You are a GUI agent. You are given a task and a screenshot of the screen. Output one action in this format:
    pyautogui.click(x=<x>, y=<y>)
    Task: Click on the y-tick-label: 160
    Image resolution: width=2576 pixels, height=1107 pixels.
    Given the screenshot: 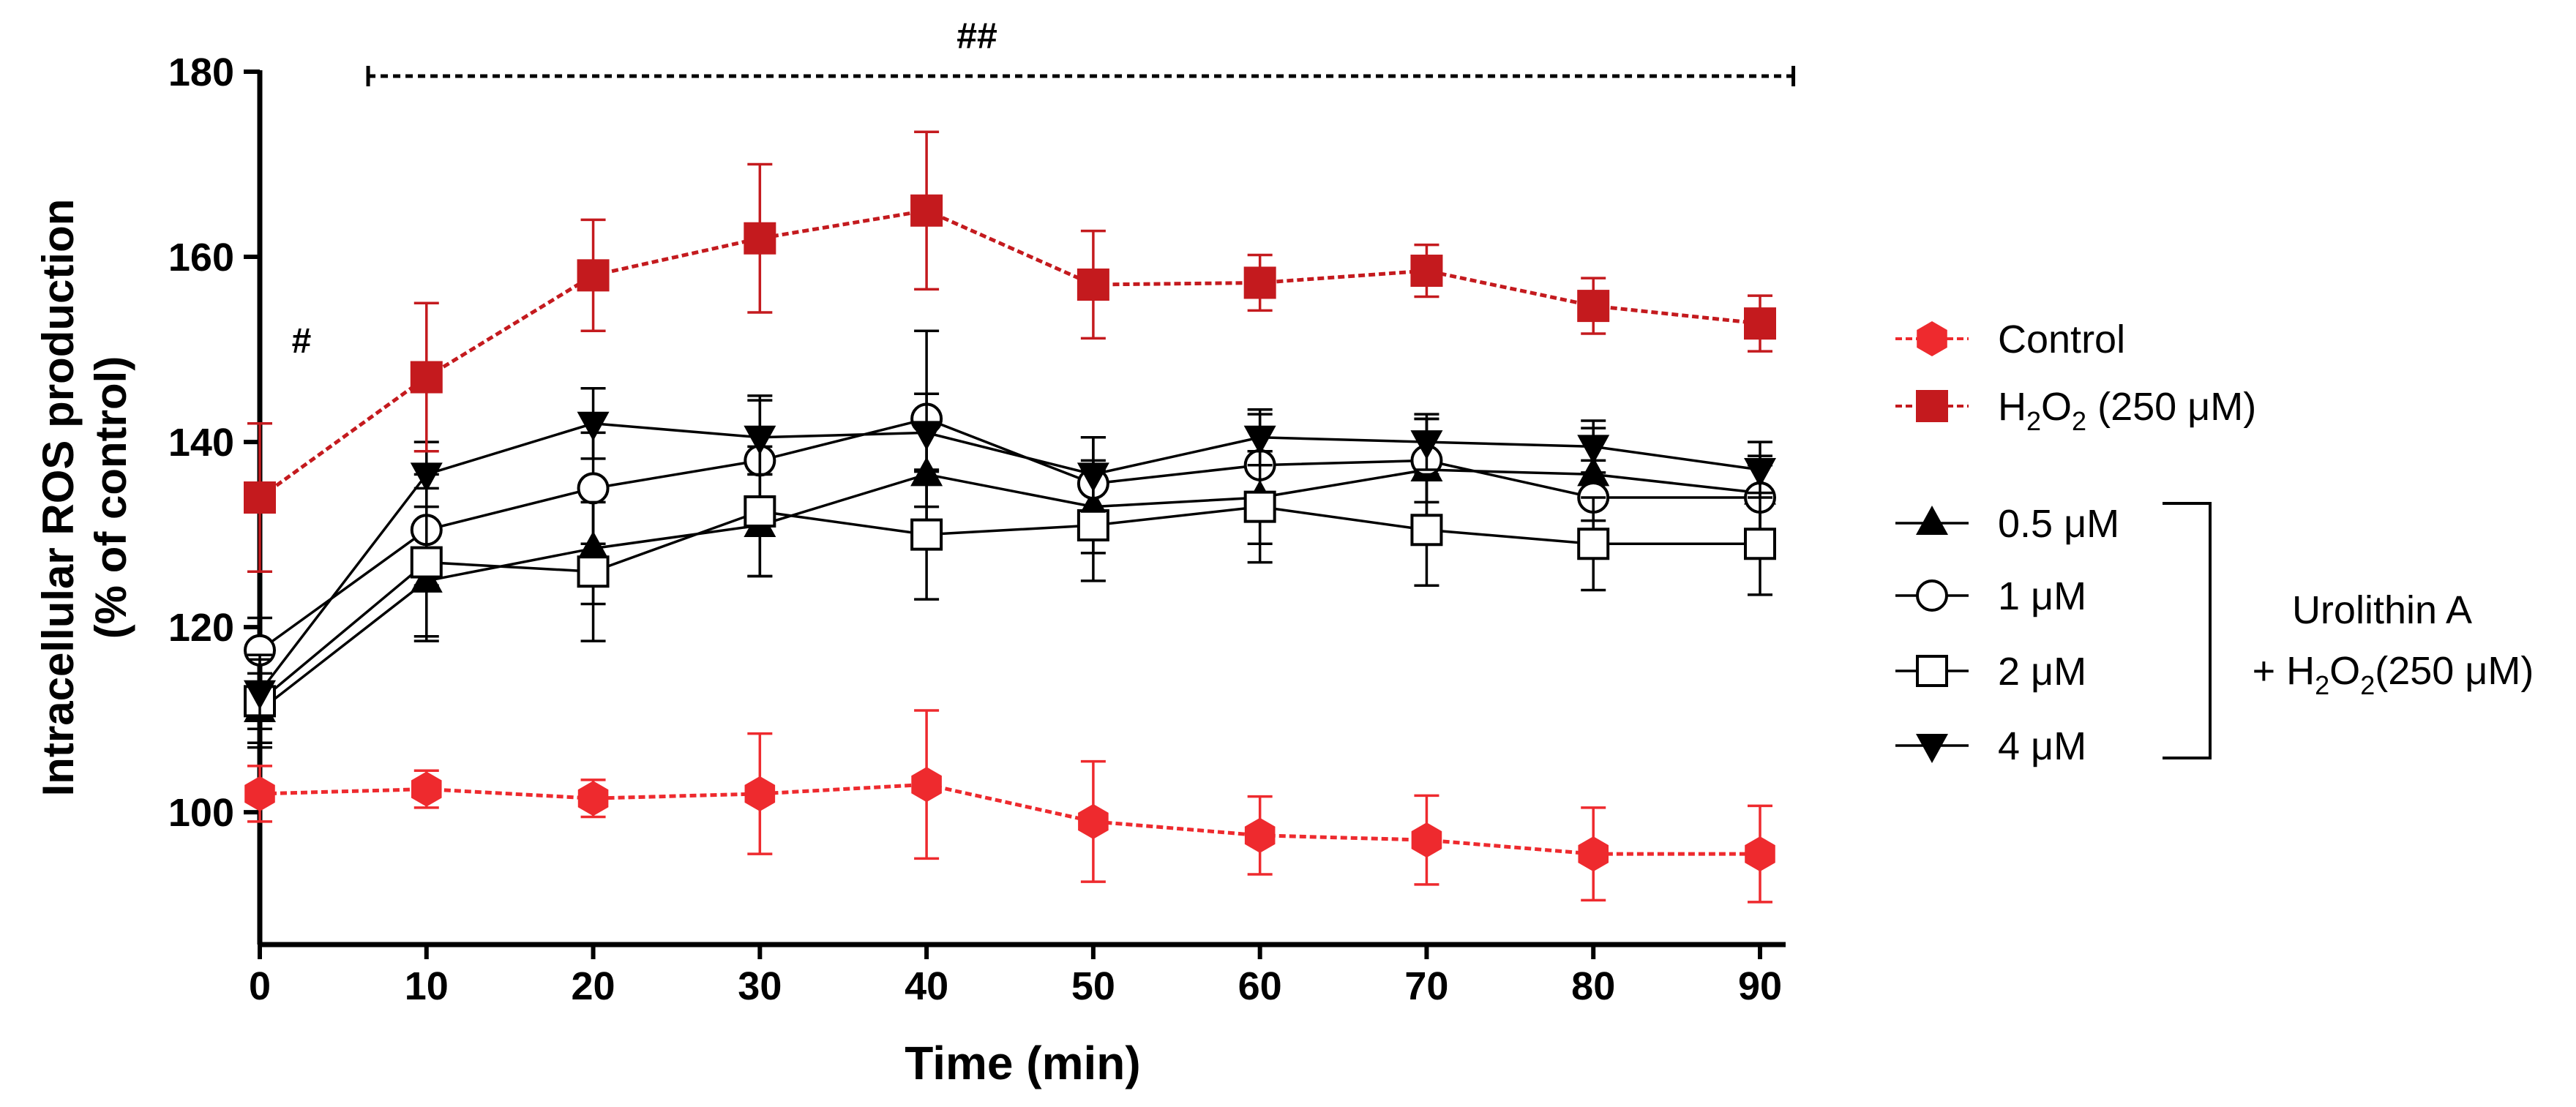 What is the action you would take?
    pyautogui.click(x=201, y=257)
    